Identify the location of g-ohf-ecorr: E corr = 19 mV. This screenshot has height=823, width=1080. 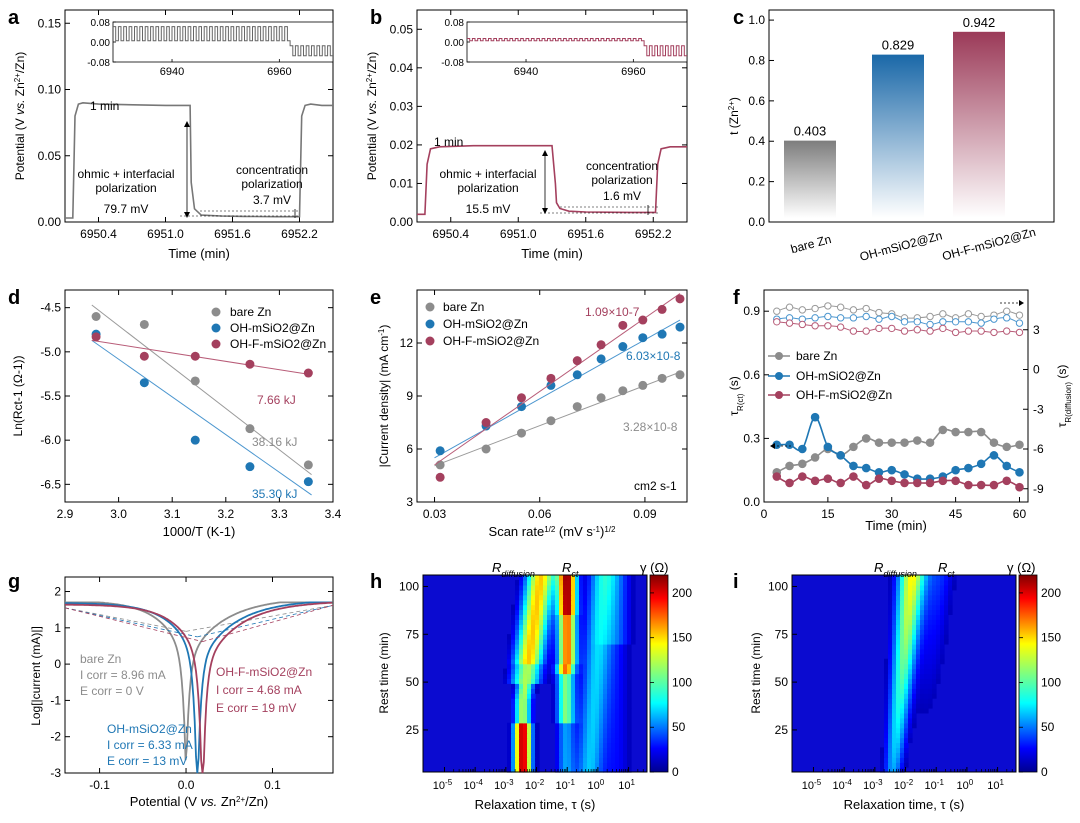
(256, 708).